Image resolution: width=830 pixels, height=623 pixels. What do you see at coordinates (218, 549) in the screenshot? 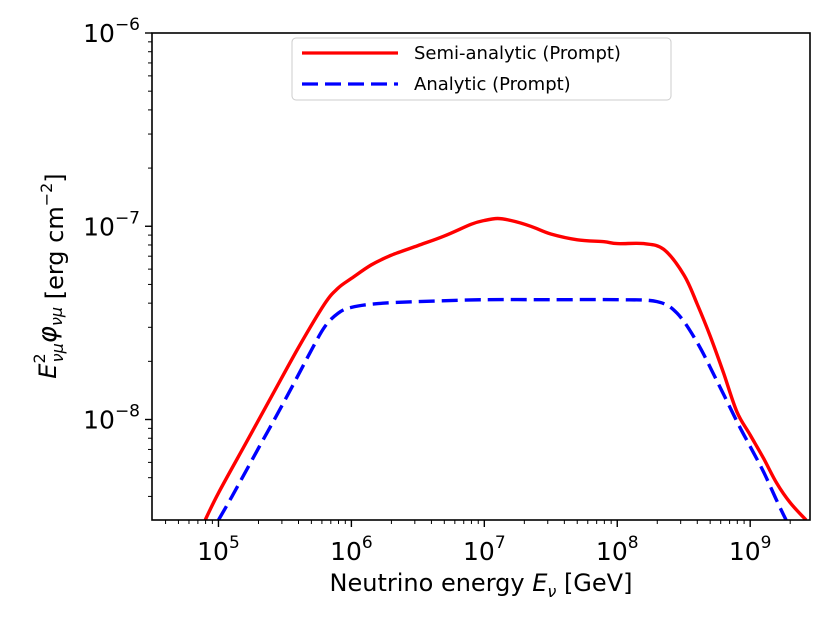
I see `x-tick-label: 10⁵` at bounding box center [218, 549].